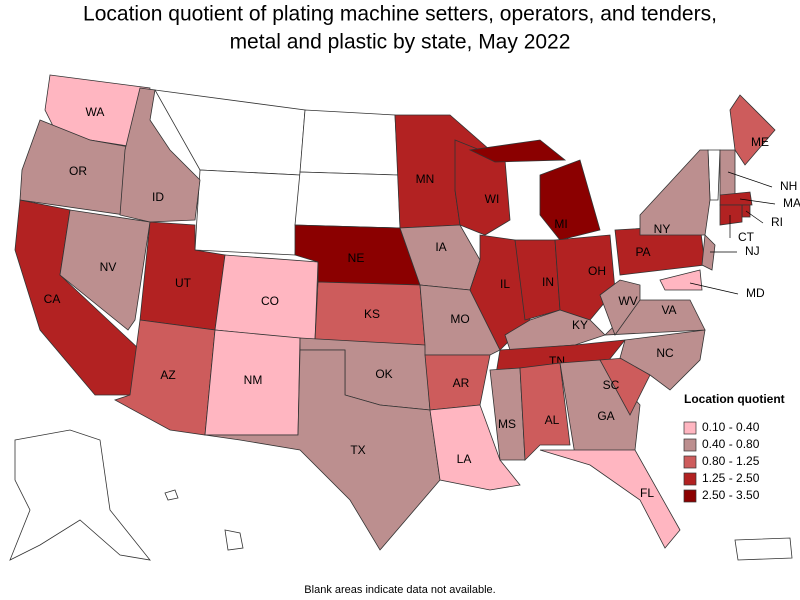 The image size is (800, 600). I want to click on state-label: ME, so click(760, 142).